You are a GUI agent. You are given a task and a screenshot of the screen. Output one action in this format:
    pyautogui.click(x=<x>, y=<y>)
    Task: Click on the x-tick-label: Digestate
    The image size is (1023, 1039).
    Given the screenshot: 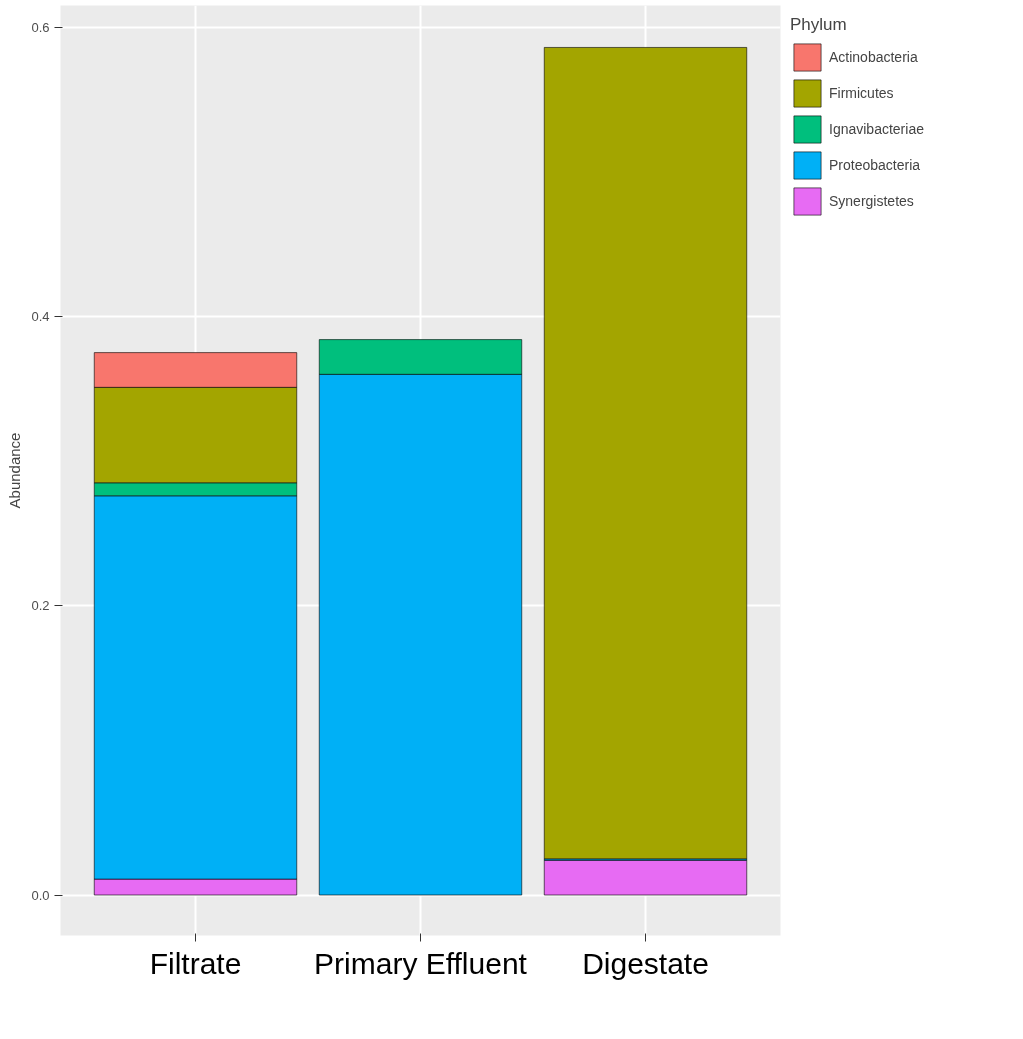 What is the action you would take?
    pyautogui.click(x=645, y=963)
    